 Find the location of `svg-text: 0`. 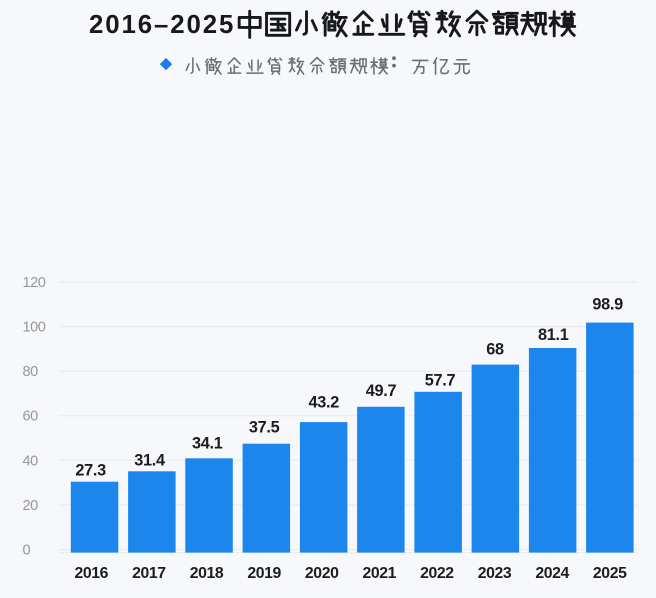

svg-text: 0 is located at coordinates (27, 551).